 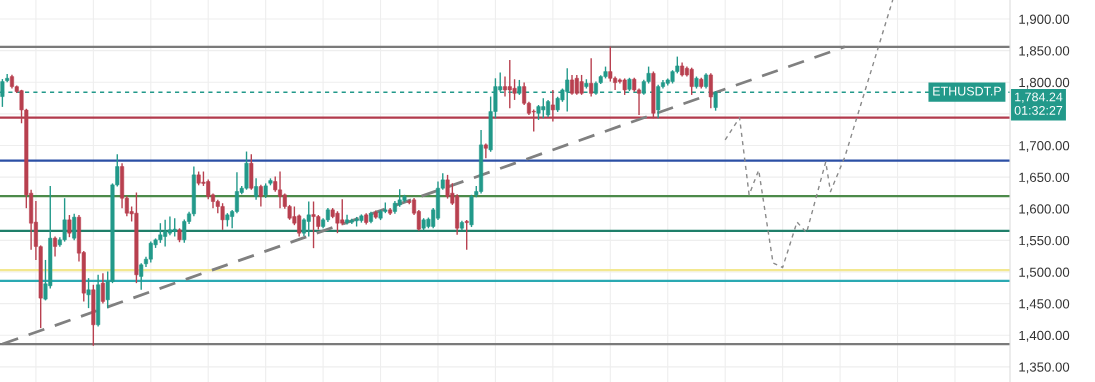 What do you see at coordinates (1044, 241) in the screenshot?
I see `y-tick-label: 1,550.00` at bounding box center [1044, 241].